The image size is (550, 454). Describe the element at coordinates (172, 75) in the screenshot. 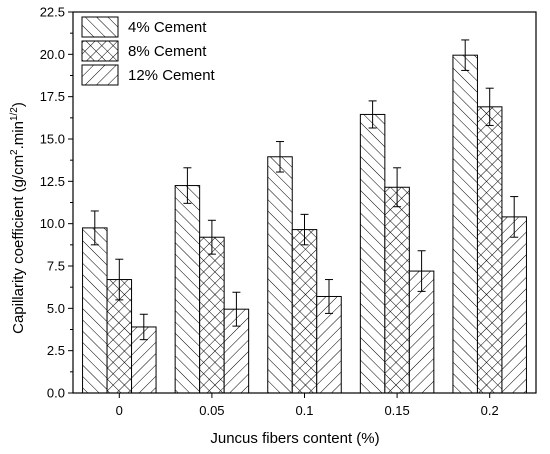

I see `legend-label-3: 12% Cement` at that location.